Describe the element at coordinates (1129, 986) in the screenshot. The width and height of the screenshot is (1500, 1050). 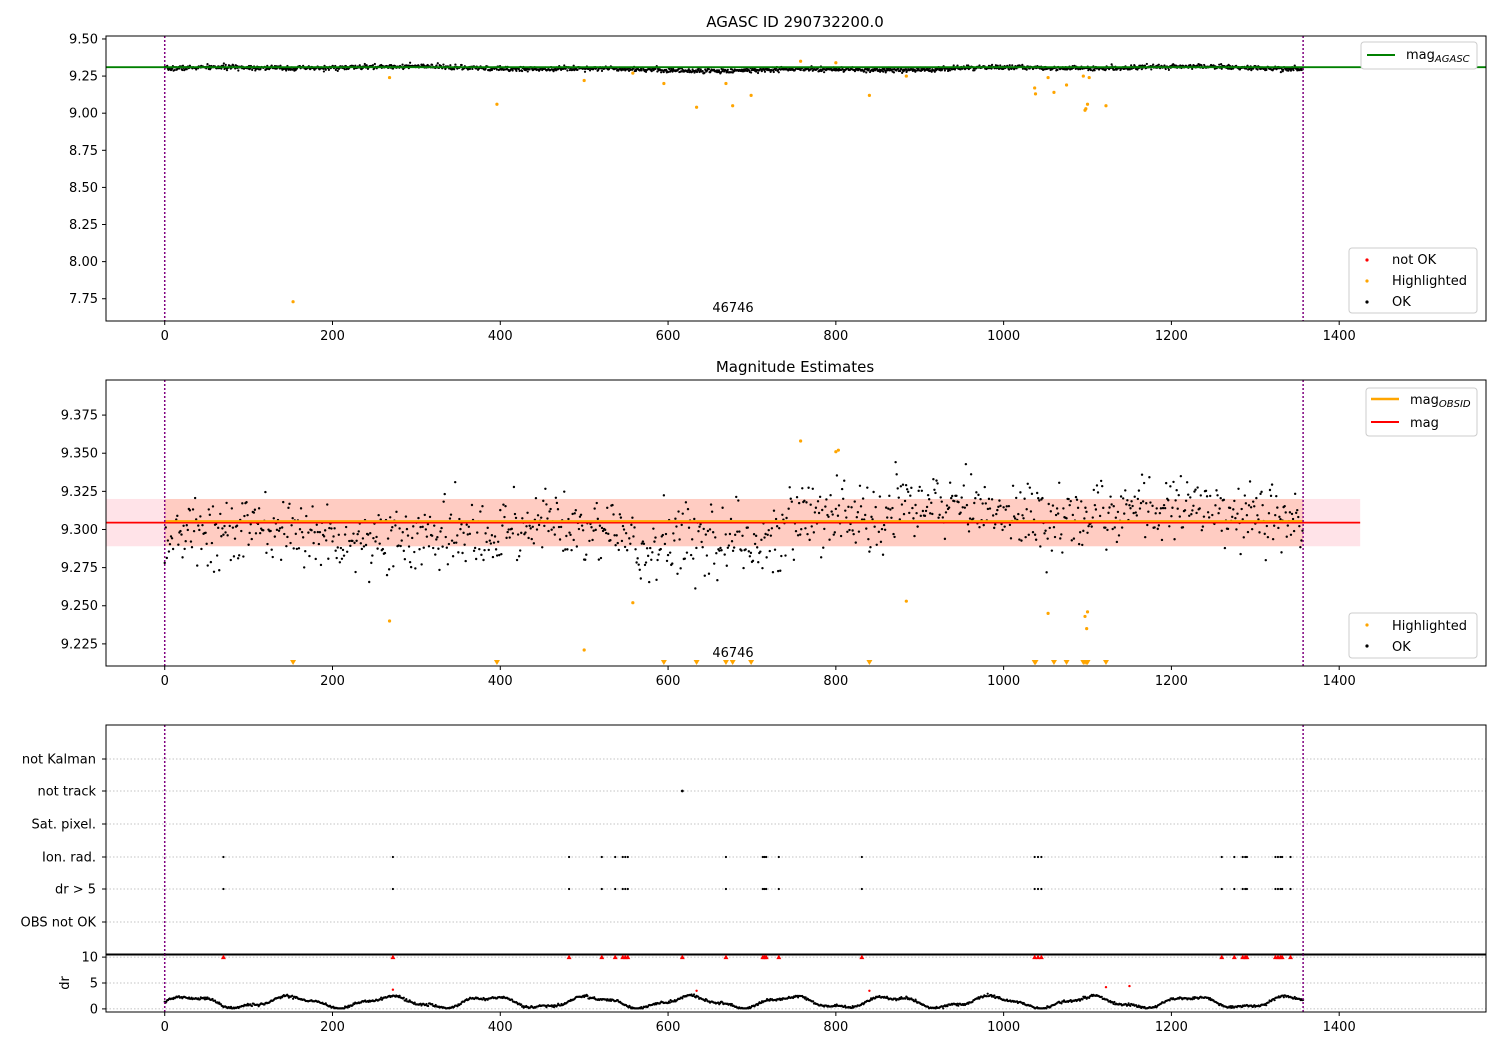
I see `dr-red-point` at that location.